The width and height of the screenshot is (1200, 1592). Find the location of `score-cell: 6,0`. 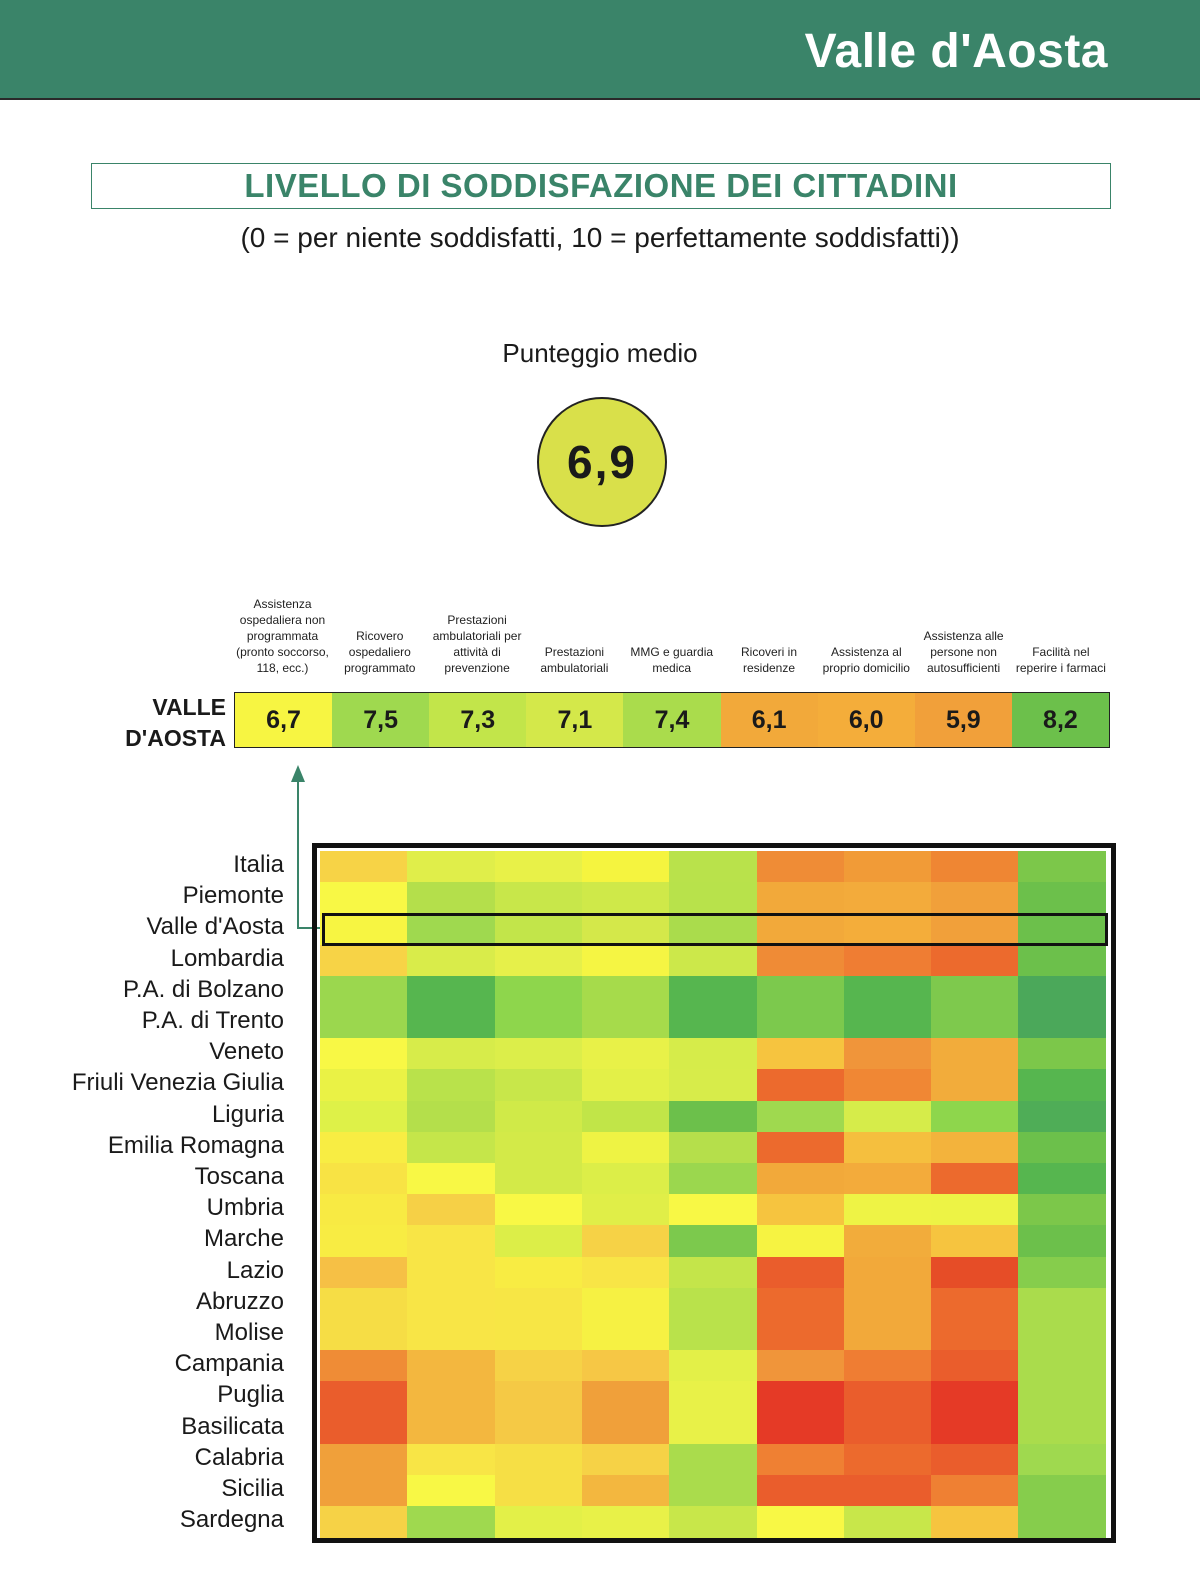

score-cell: 6,0 is located at coordinates (866, 720).